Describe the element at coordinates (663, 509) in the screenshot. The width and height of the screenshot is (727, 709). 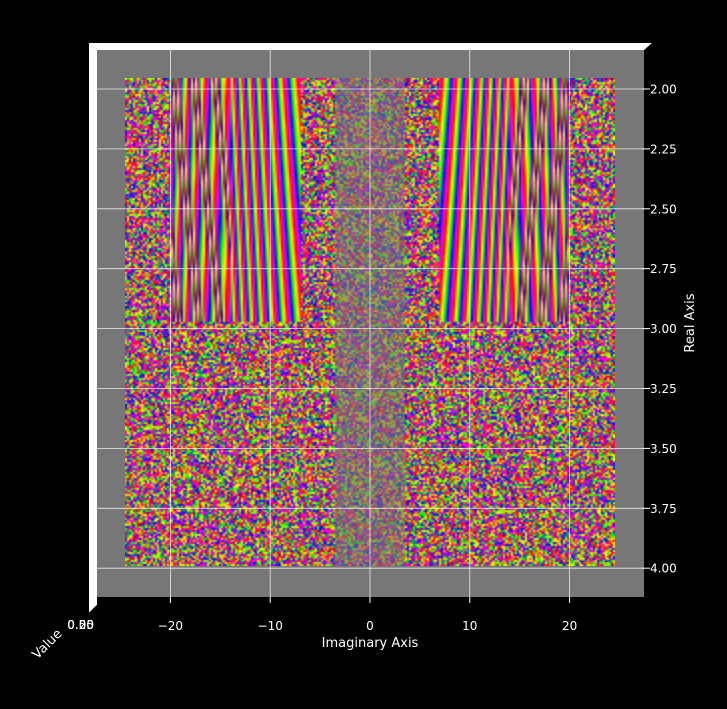
I see `y-tick-label: 3.75` at that location.